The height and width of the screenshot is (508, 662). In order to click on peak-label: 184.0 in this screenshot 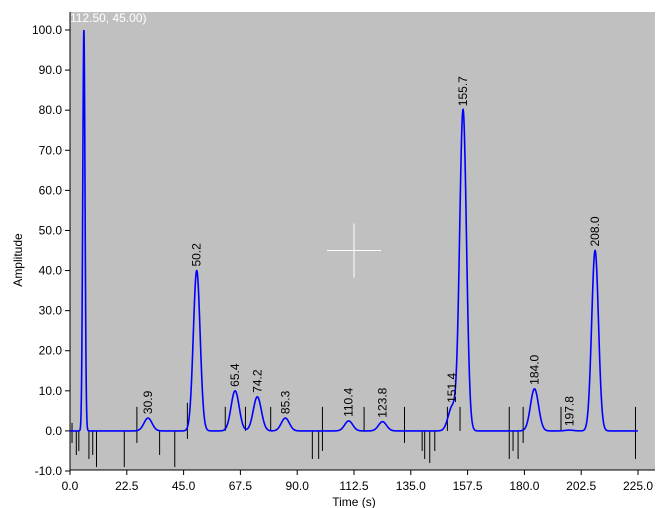, I will do `click(534, 369)`.